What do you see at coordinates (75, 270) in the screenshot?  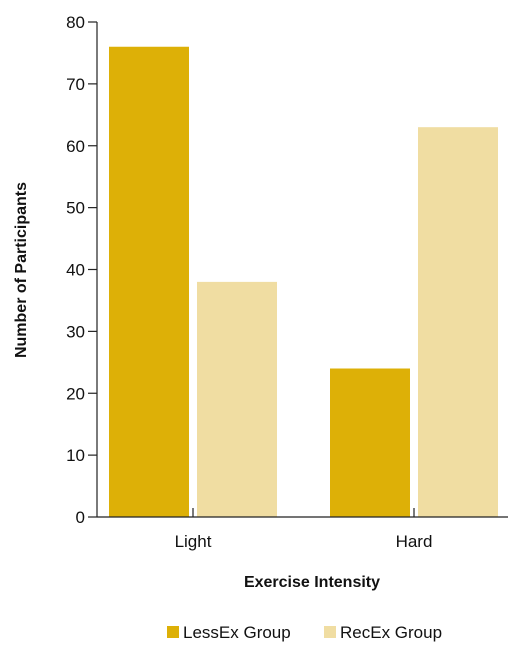 I see `y-tick-label: 40` at bounding box center [75, 270].